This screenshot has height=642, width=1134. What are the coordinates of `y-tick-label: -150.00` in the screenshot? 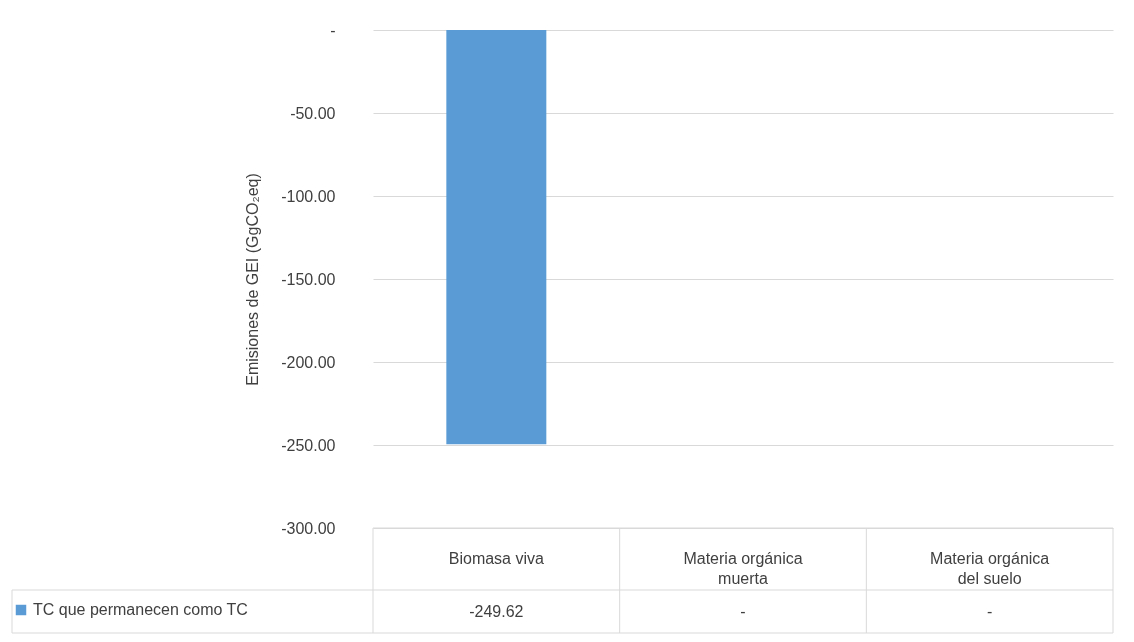 It's located at (308, 279).